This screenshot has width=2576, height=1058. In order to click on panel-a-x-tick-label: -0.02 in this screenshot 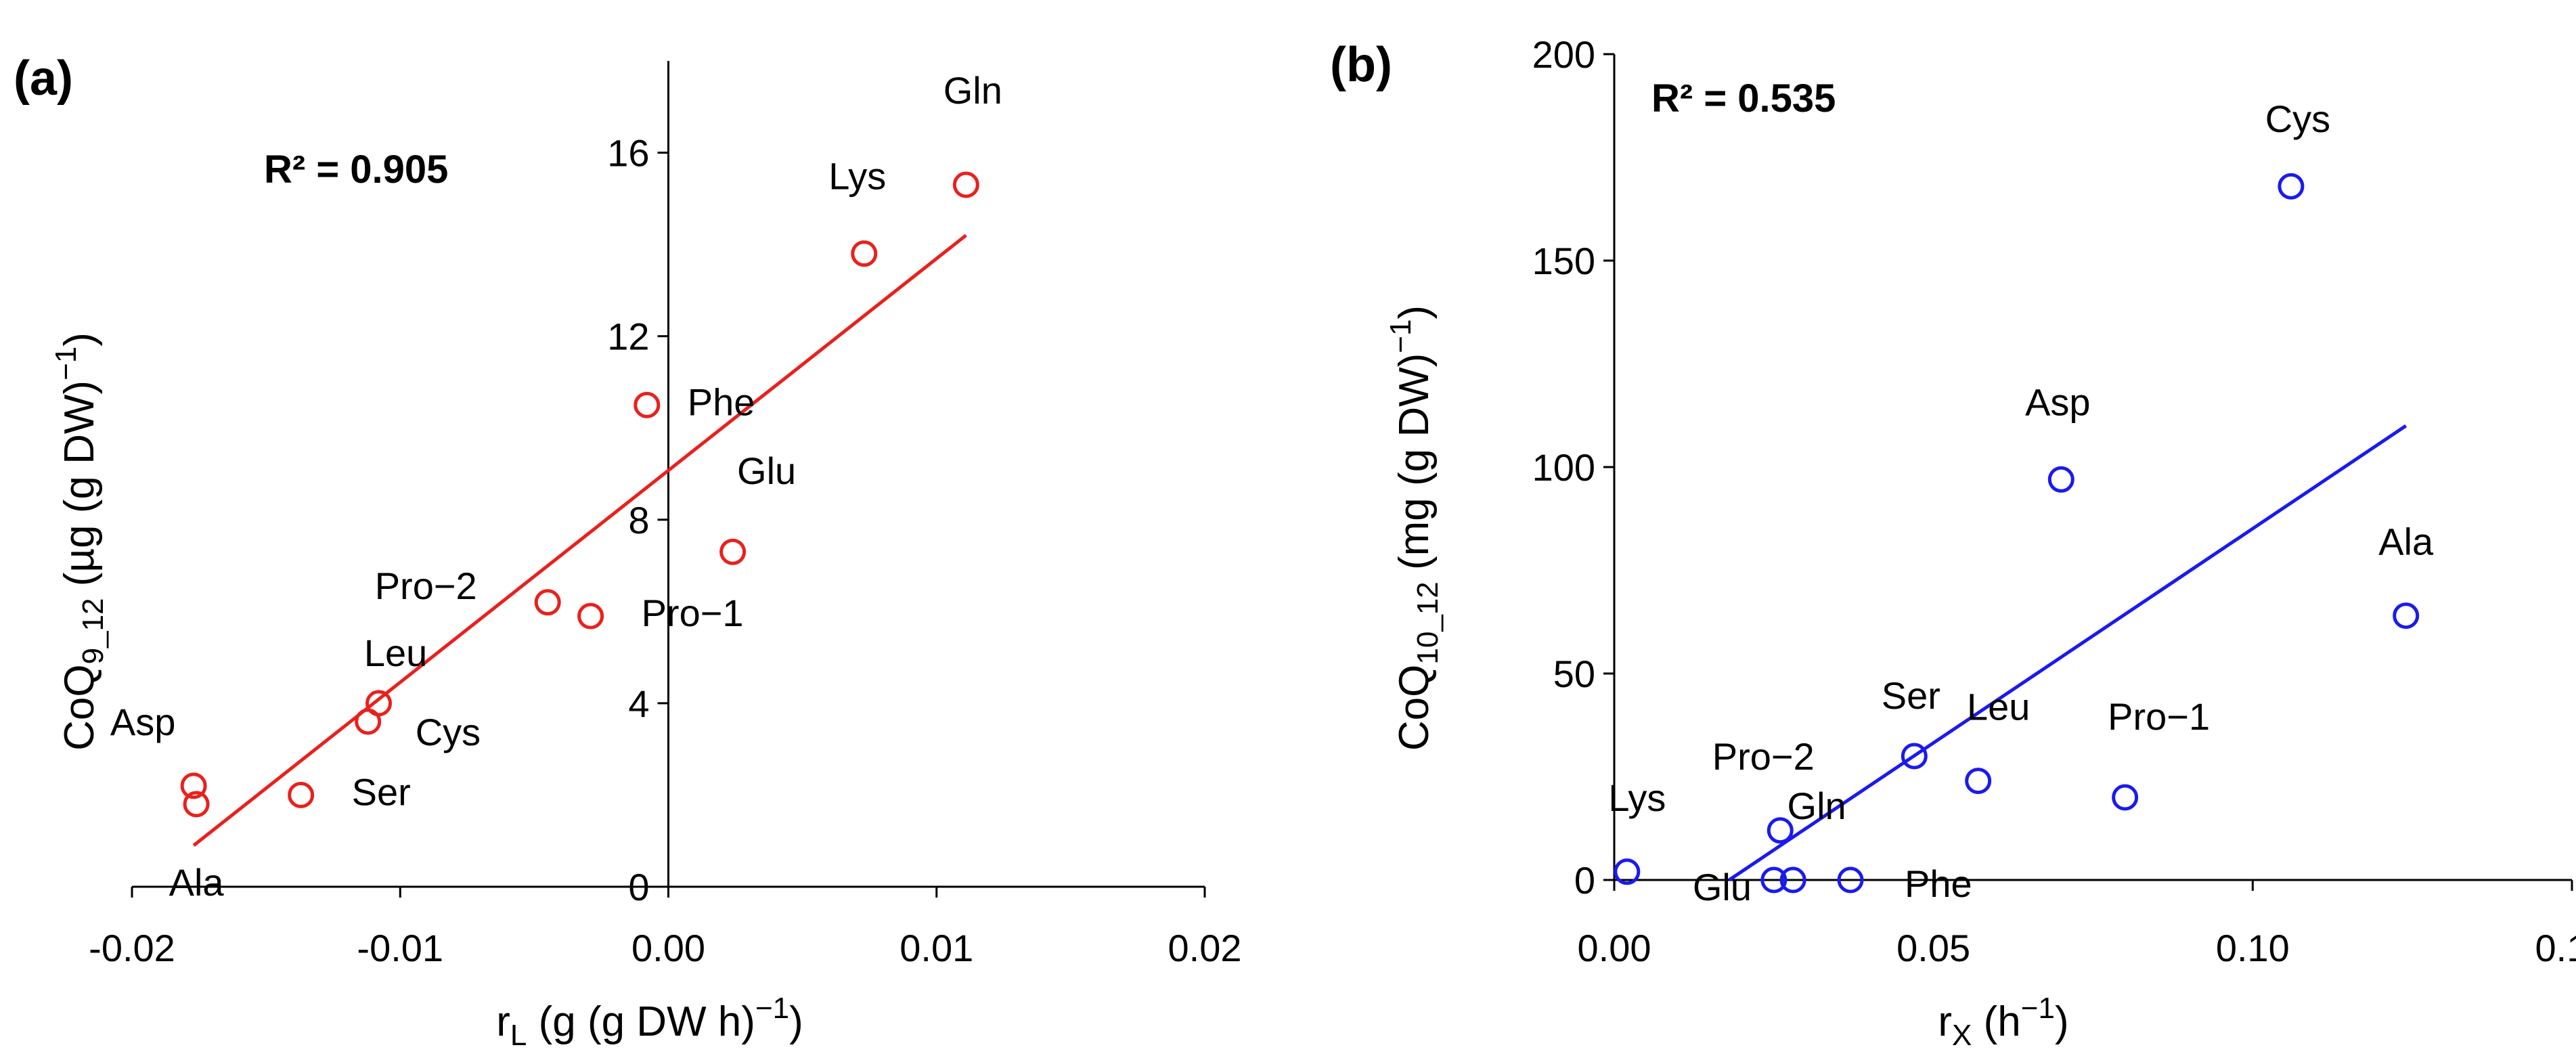, I will do `click(132, 948)`.